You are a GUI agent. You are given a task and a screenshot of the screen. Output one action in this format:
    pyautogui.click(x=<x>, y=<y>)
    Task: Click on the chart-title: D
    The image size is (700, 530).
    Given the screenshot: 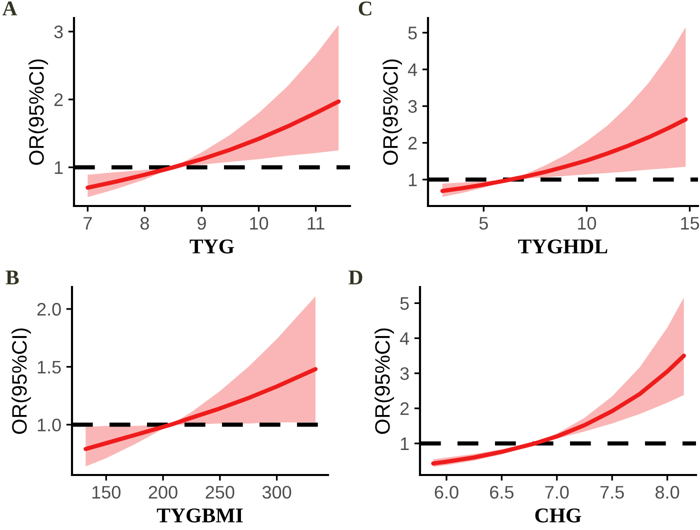 What is the action you would take?
    pyautogui.click(x=355, y=277)
    